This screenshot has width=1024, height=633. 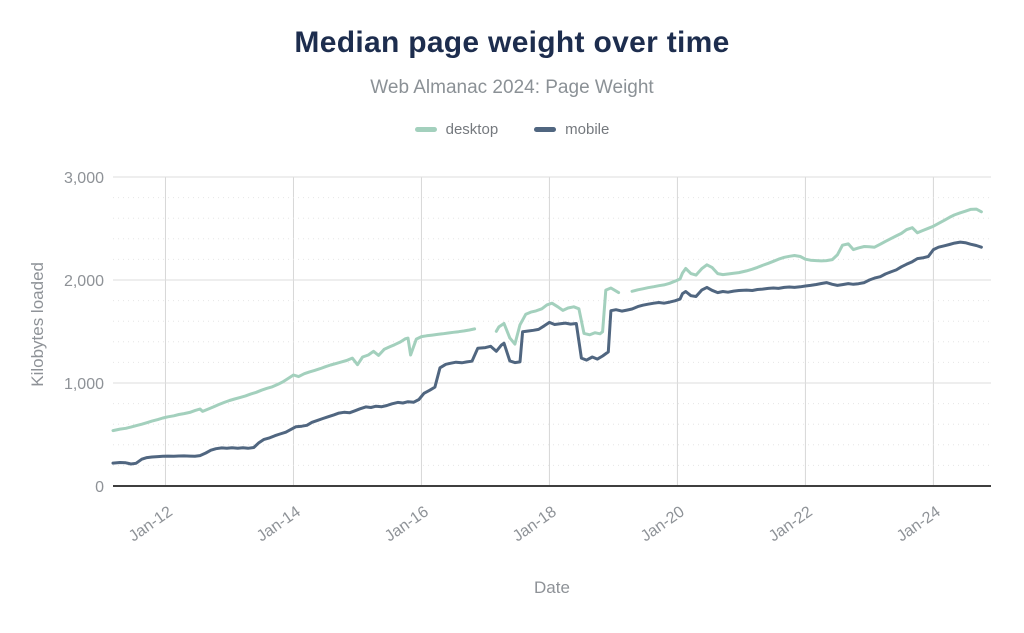 What do you see at coordinates (512, 129) in the screenshot?
I see `legend: desktop mobile` at bounding box center [512, 129].